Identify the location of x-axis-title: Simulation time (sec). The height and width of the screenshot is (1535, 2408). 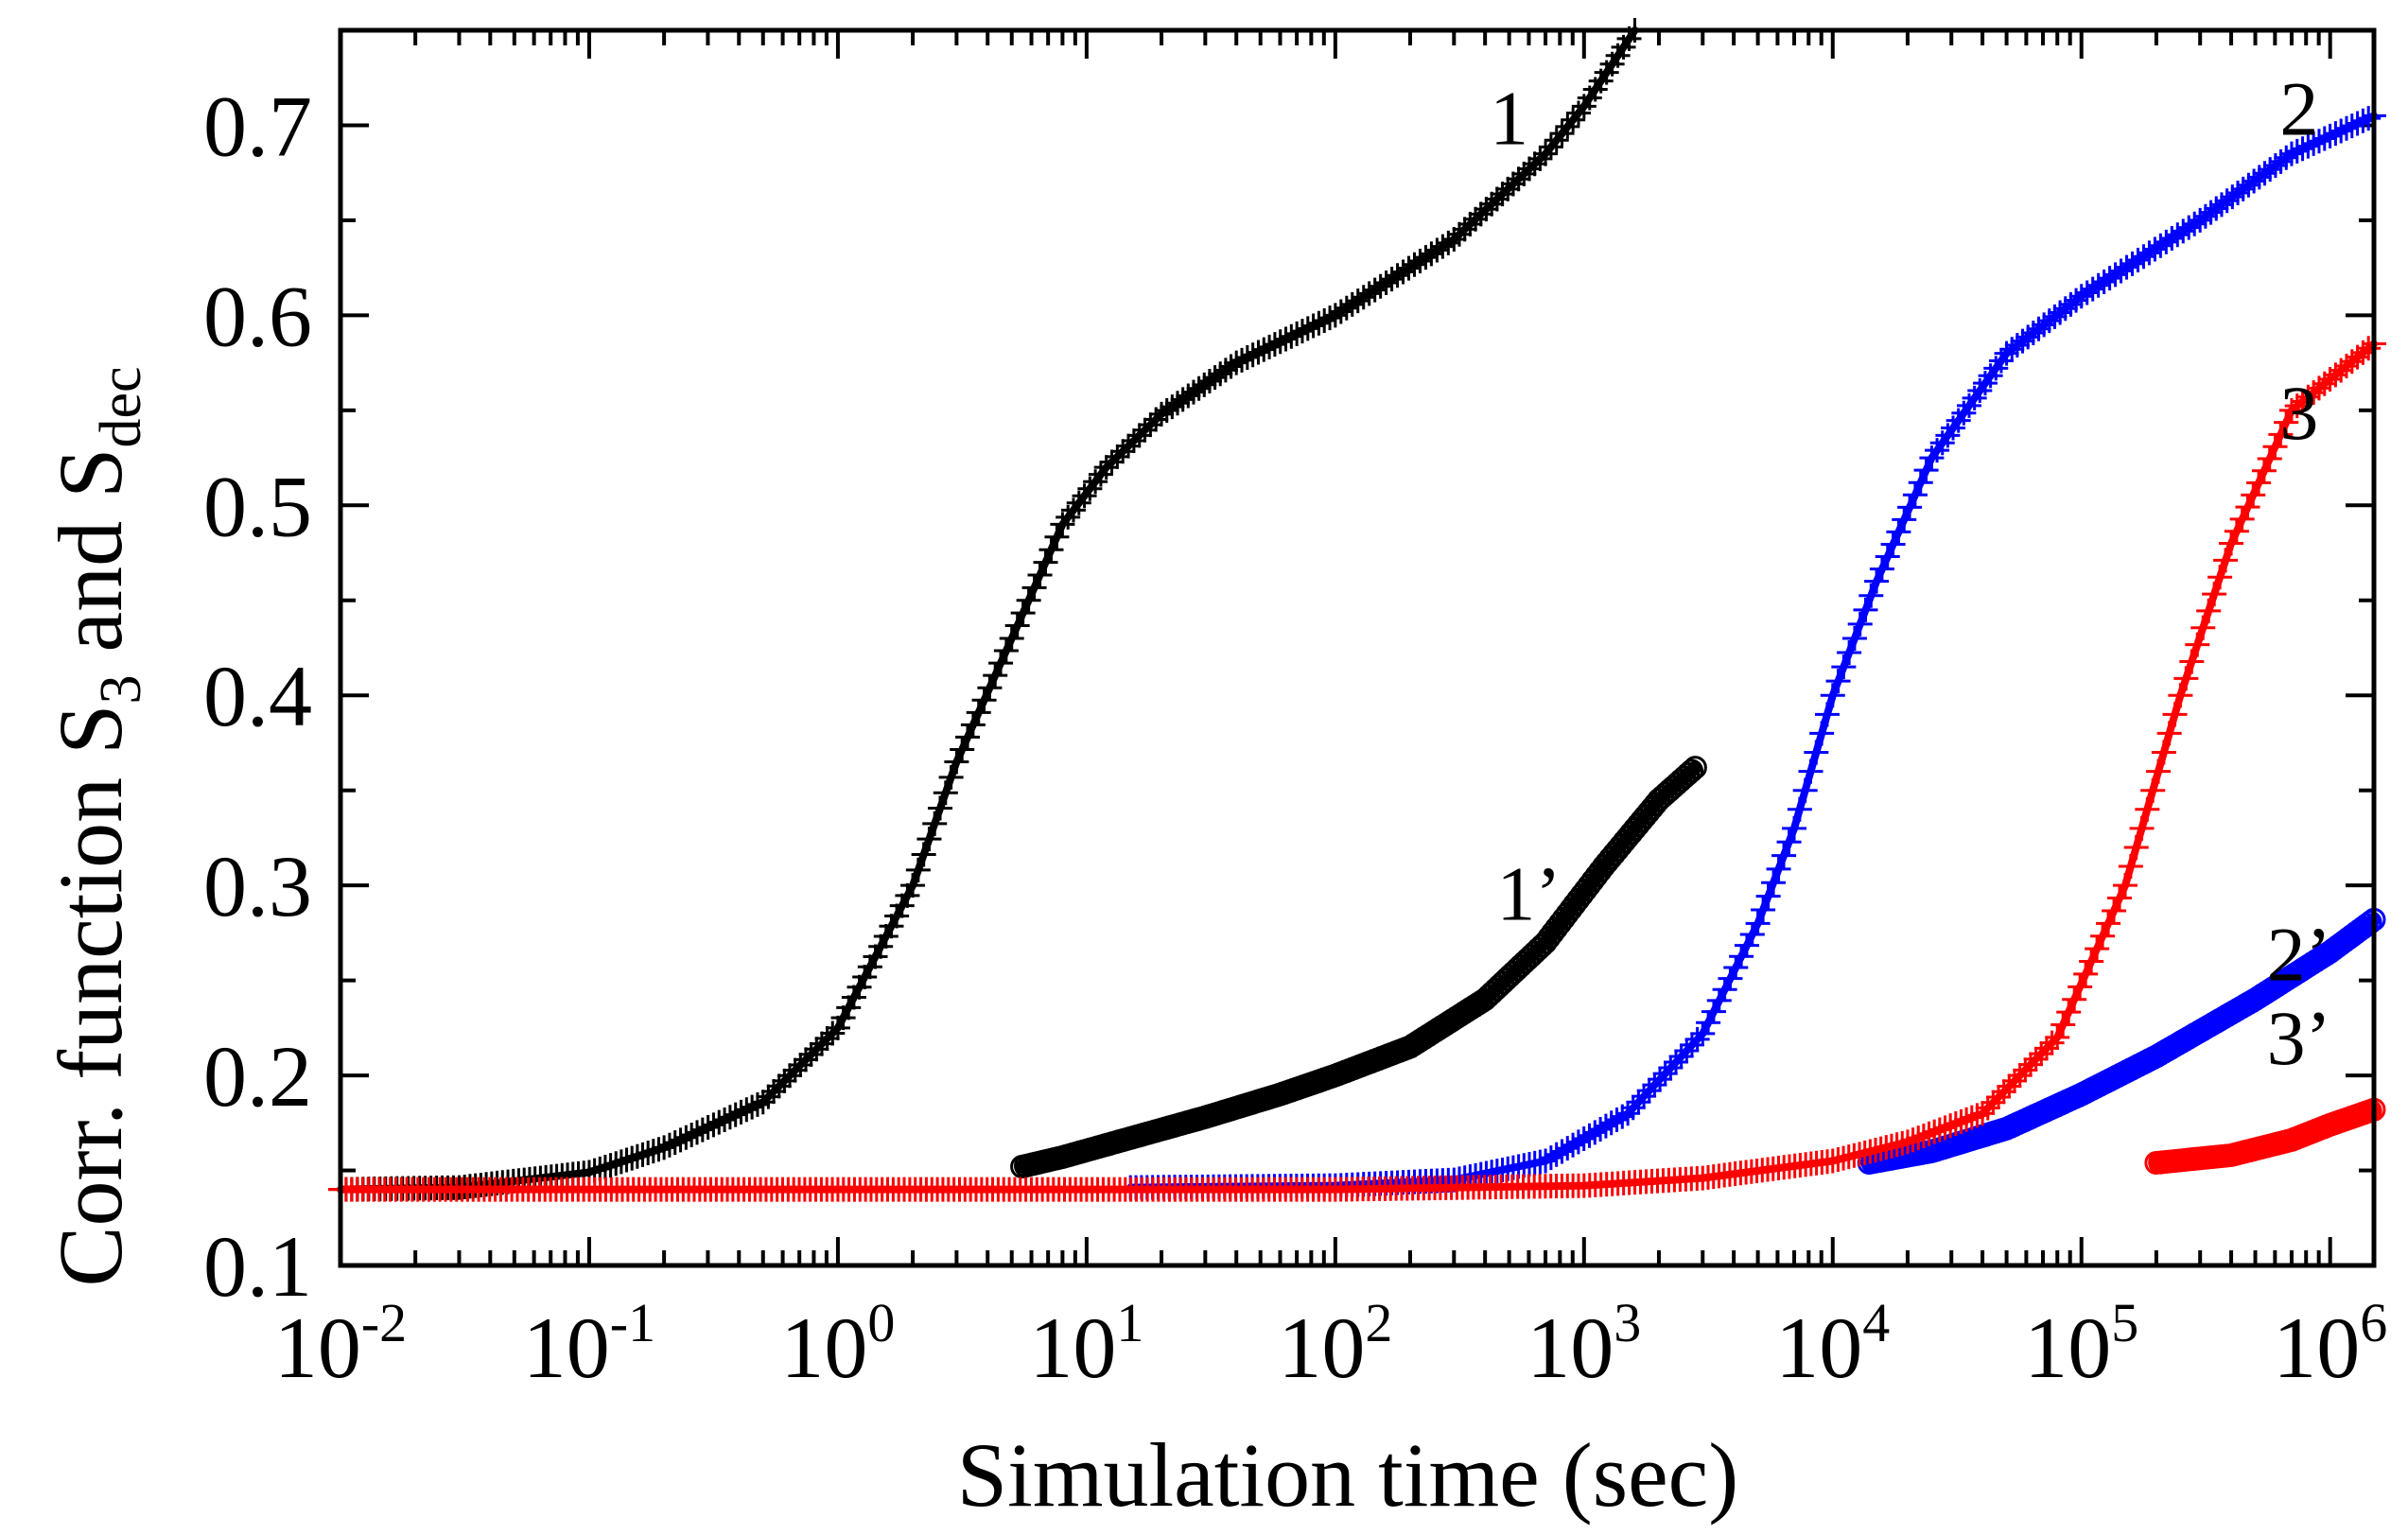
(1348, 1475).